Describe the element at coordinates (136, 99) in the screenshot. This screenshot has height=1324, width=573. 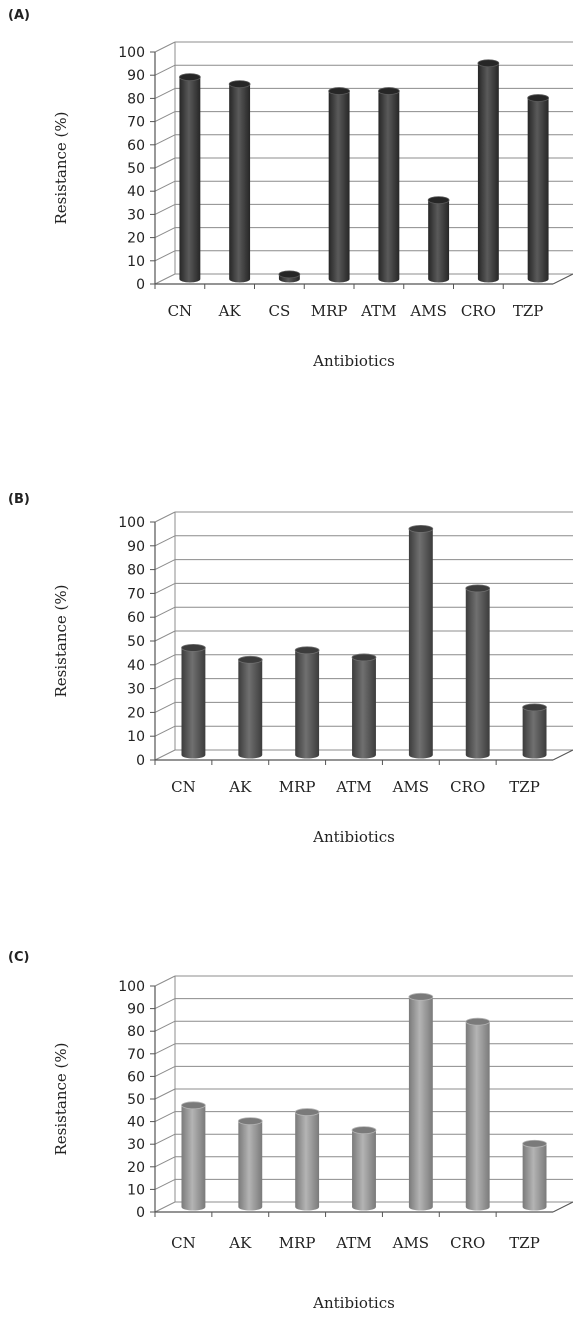
I see `y-tick-label: 80` at that location.